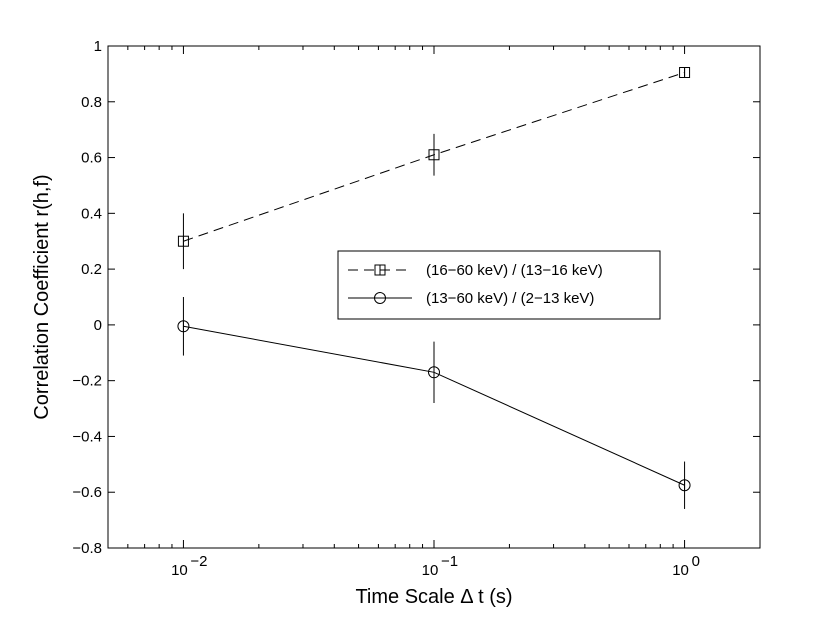 The image size is (830, 618). I want to click on x-tick-label-2: 10, so click(680, 570).